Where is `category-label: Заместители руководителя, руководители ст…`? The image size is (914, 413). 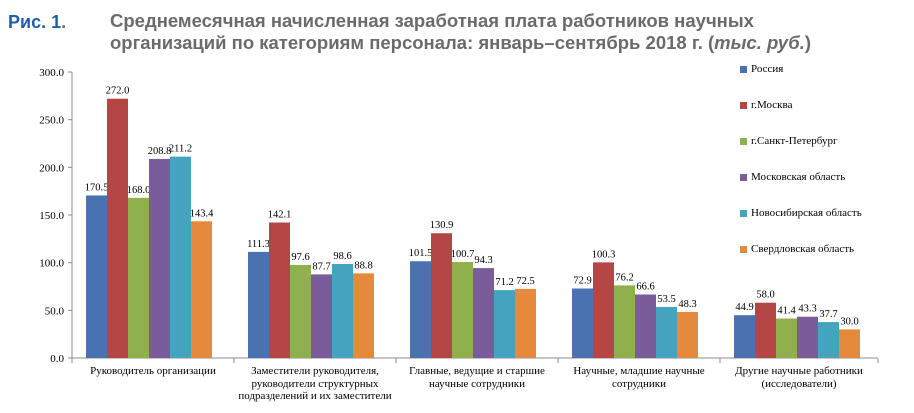 category-label: Заместители руководителя, руководители ст… is located at coordinates (315, 384).